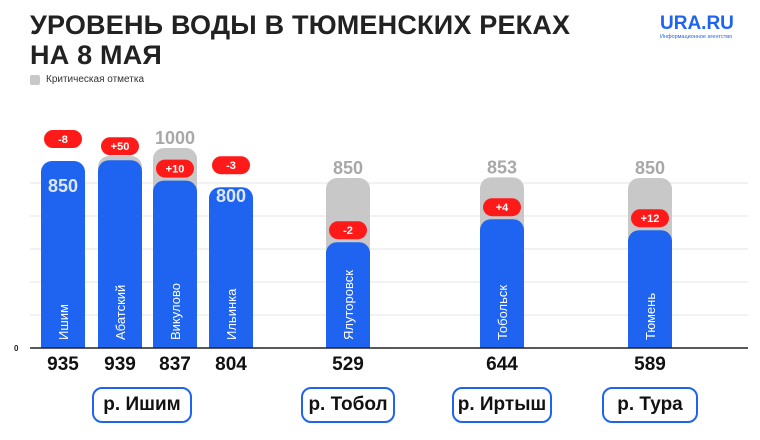  Describe the element at coordinates (502, 405) in the screenshot. I see `river-button-3: р. Иртыш` at that location.